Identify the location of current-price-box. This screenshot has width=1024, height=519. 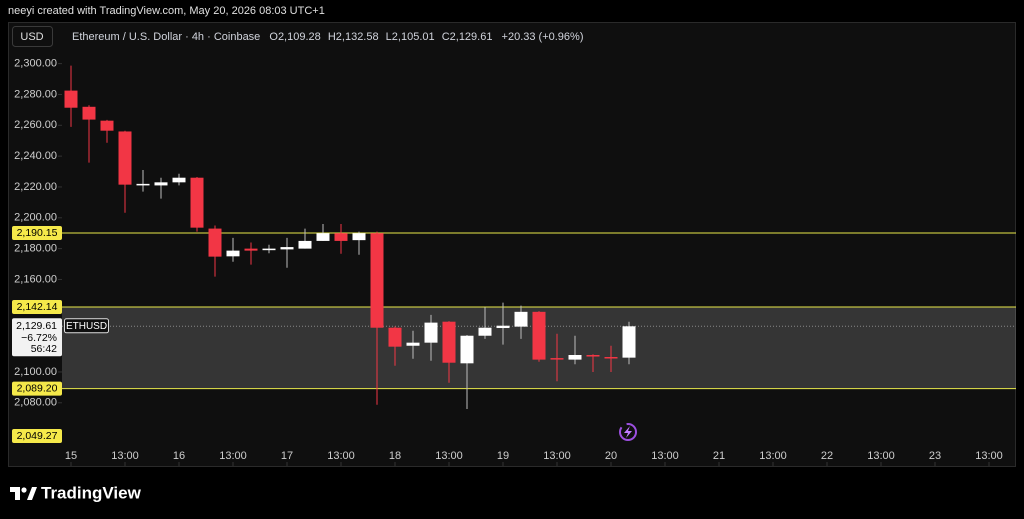
(37, 337).